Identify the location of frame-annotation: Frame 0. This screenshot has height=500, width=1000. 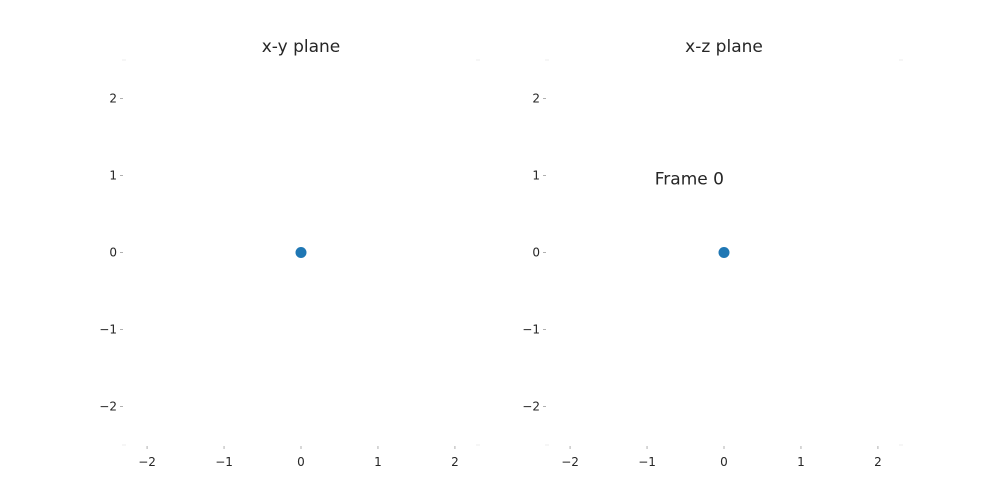
(689, 180).